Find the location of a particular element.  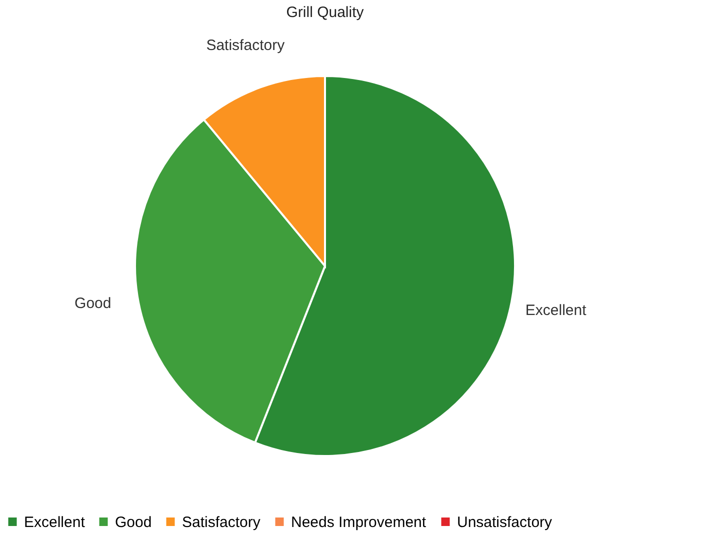

legend-label: Excellent is located at coordinates (55, 522).